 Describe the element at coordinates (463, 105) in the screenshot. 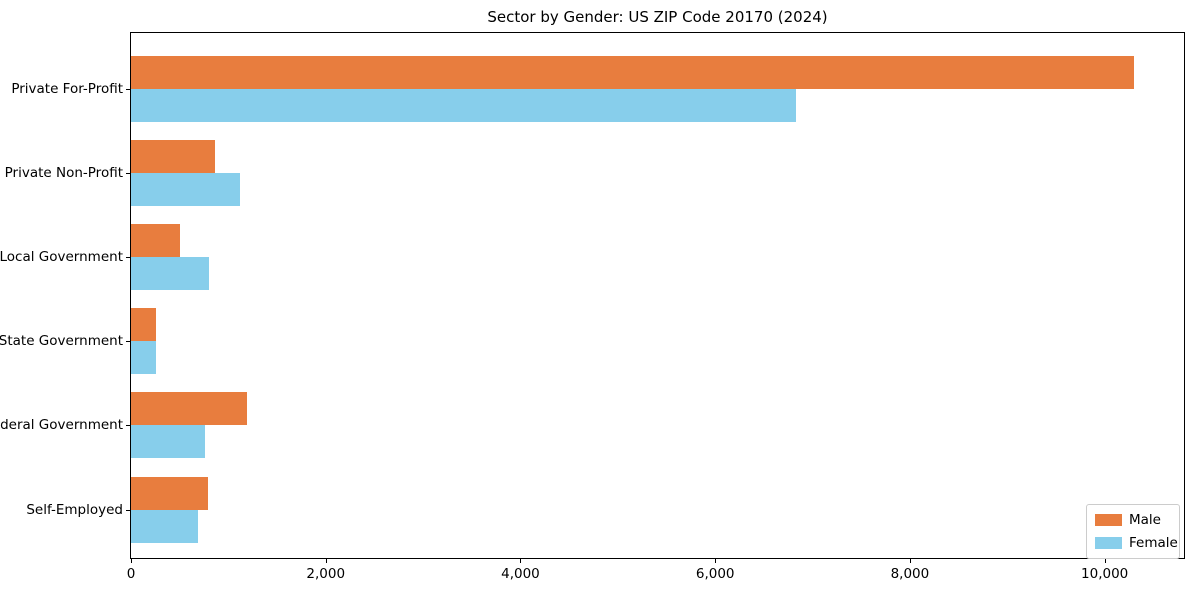

I see `bar-female-private-for-profit` at that location.